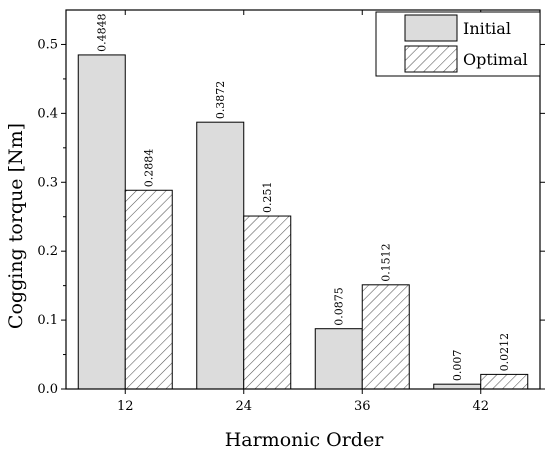  Describe the element at coordinates (267, 198) in the screenshot. I see `data-label-optimal-24: 0.251` at that location.